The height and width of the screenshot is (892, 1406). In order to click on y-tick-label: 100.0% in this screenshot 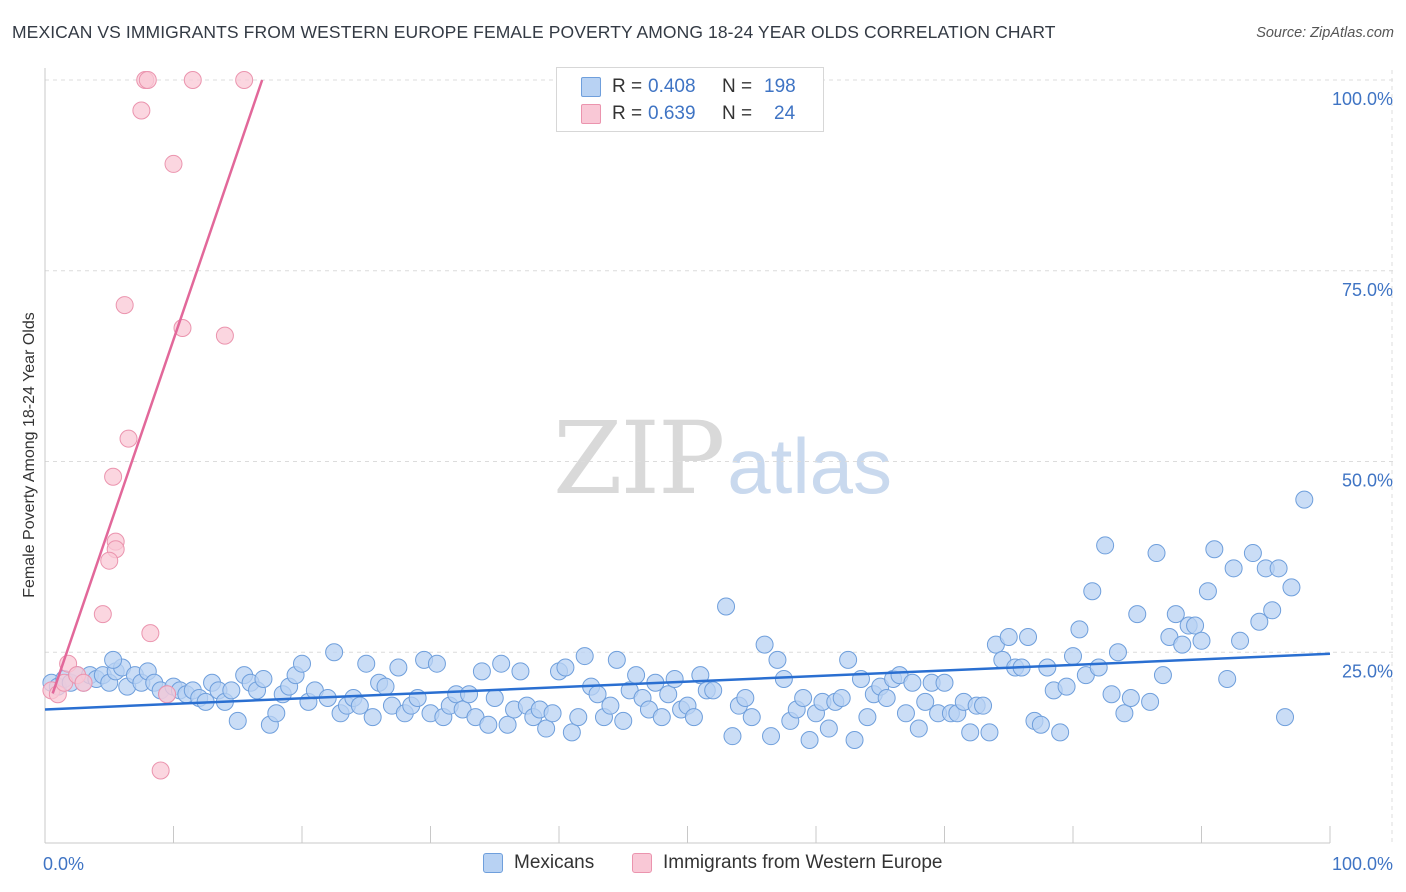, I will do `click(1362, 99)`.